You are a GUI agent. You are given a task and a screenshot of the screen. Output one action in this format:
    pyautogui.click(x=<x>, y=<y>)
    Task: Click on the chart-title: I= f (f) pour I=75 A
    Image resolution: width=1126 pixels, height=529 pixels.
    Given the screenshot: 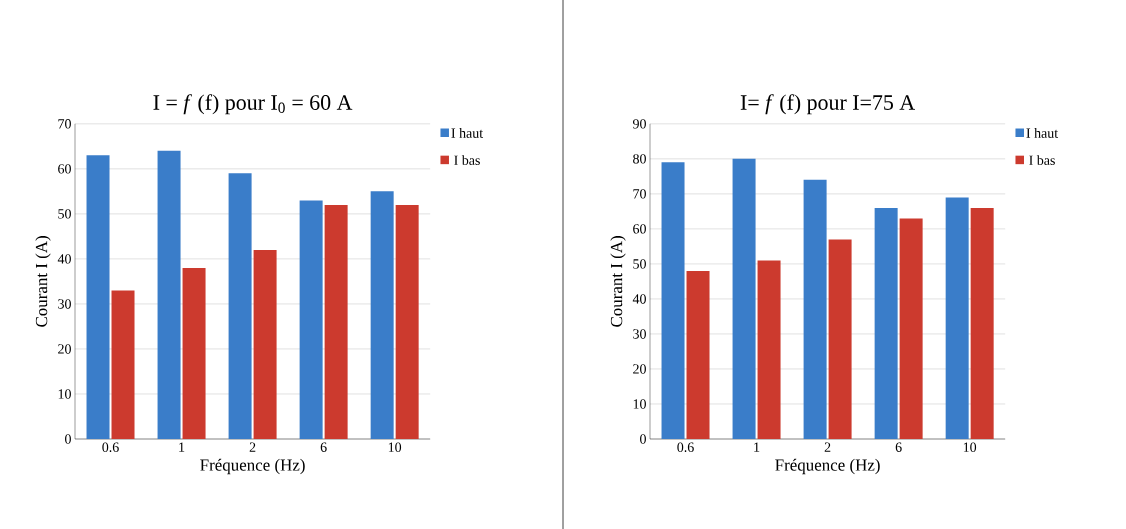 What is the action you would take?
    pyautogui.click(x=827, y=104)
    